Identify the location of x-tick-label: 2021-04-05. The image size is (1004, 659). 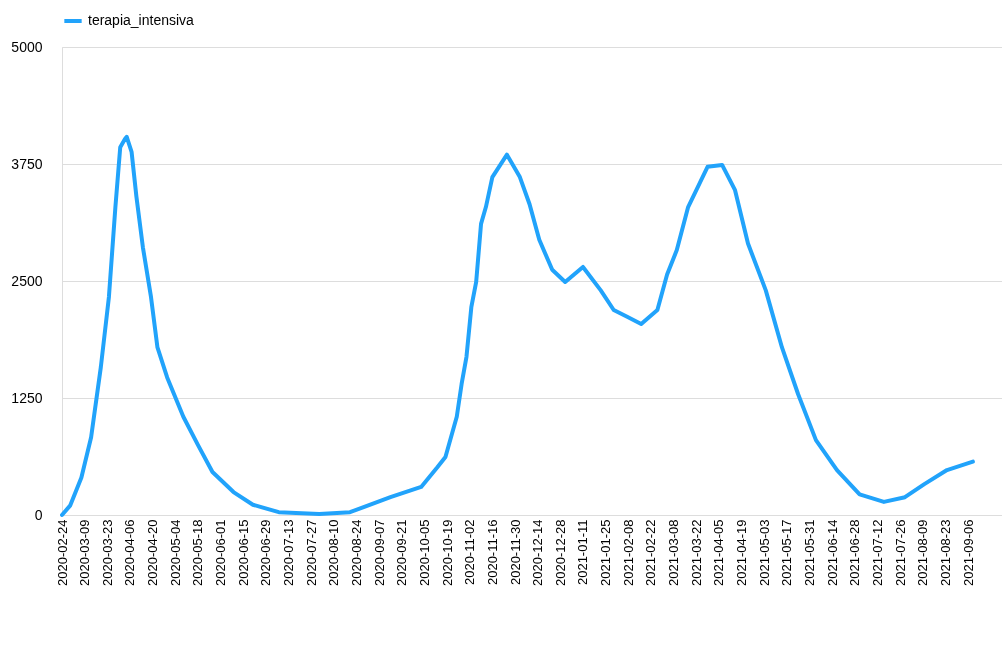
(719, 552).